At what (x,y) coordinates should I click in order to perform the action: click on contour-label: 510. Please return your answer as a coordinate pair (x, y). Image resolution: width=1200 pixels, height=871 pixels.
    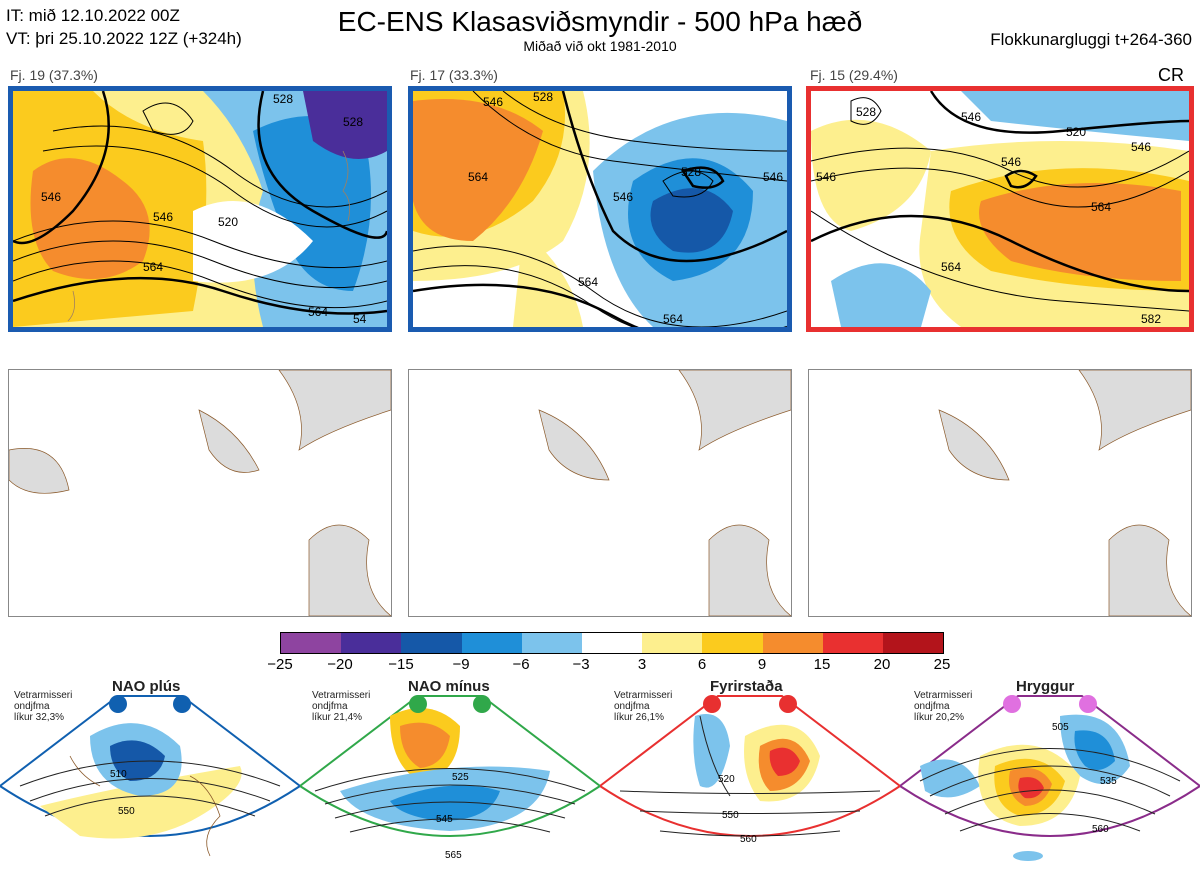
    Looking at the image, I should click on (118, 774).